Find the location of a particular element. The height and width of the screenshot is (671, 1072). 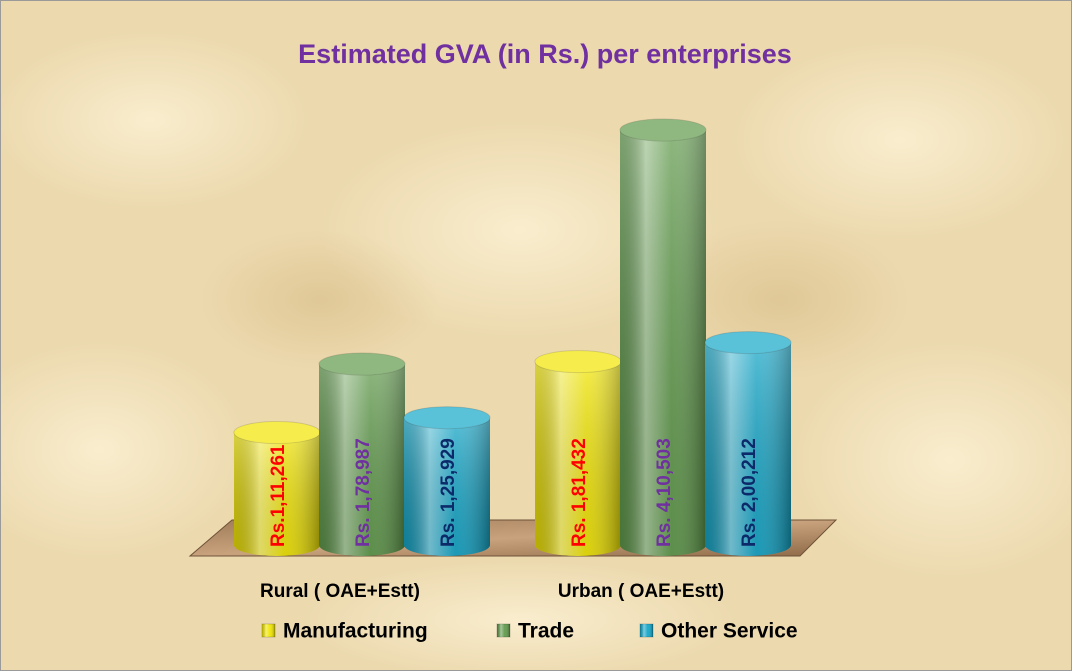

value-label: Rs. 2,00,212 is located at coordinates (749, 492).